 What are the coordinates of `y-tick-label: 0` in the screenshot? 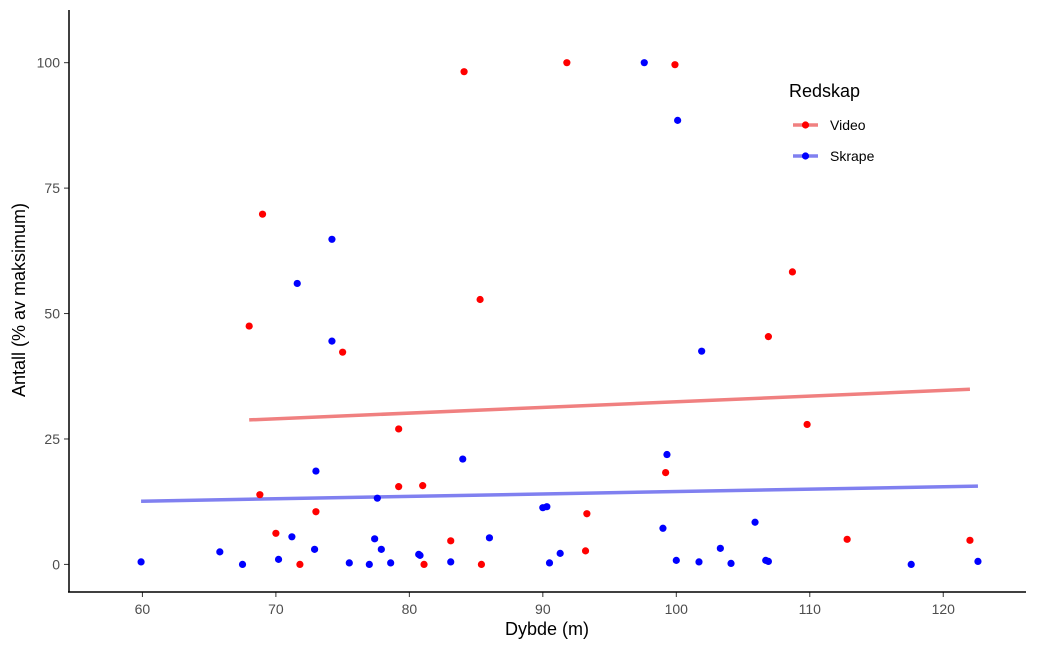 It's located at (56, 564).